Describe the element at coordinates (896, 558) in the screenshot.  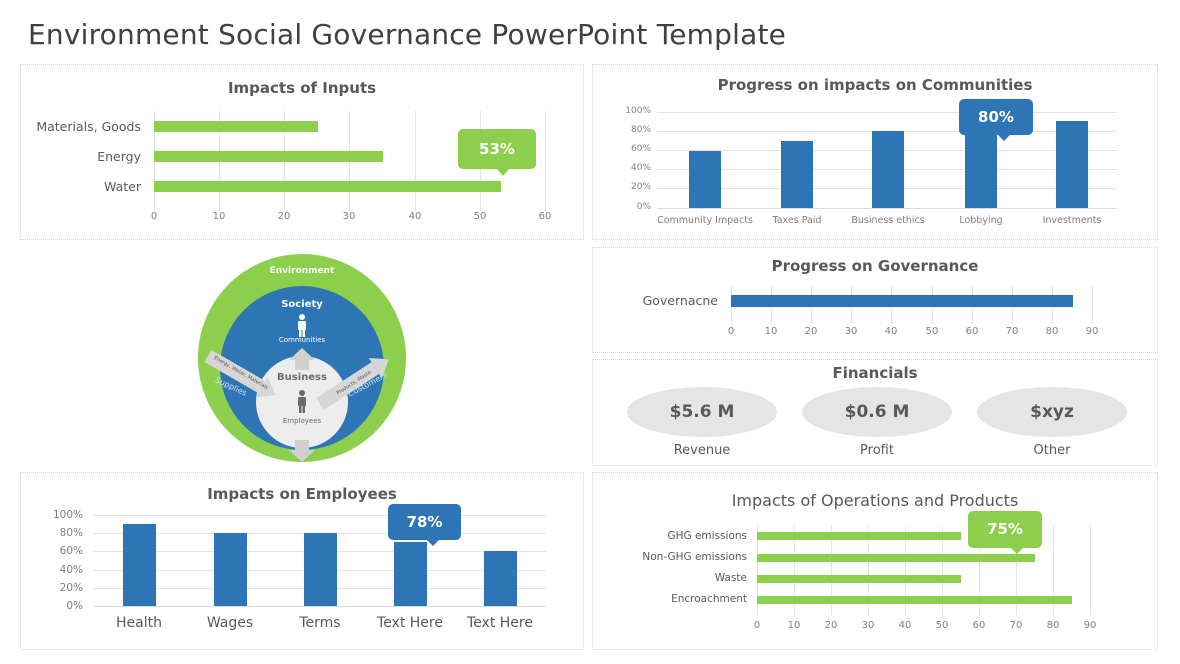
I see `bar-non-ghg` at that location.